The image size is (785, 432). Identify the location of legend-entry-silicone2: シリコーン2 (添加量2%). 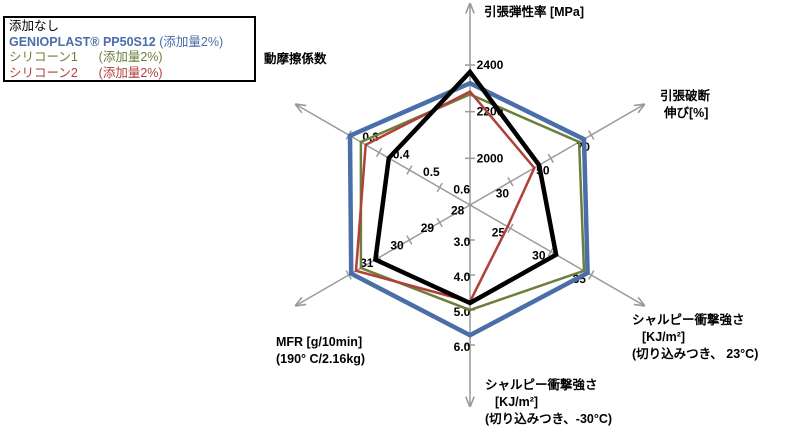
(129, 74).